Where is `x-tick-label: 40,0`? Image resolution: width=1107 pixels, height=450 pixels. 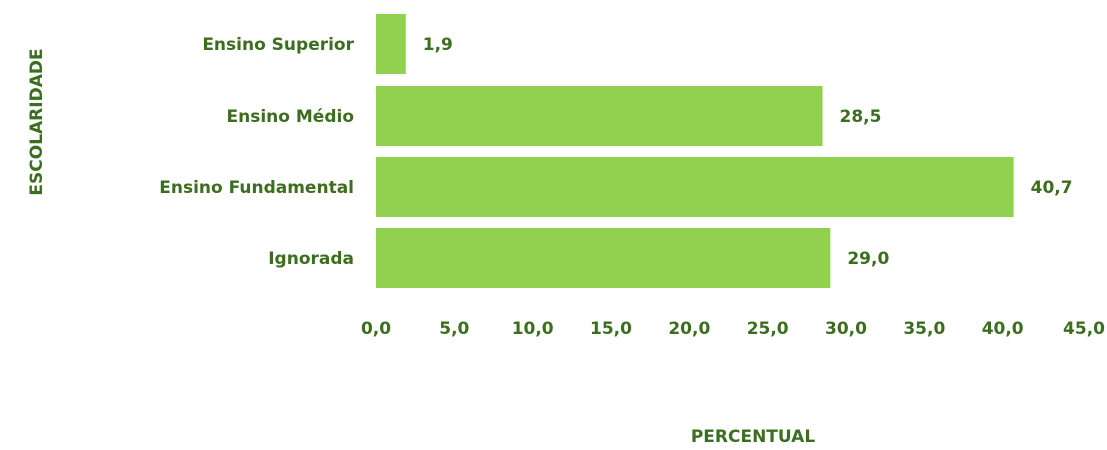 x-tick-label: 40,0 is located at coordinates (1003, 329).